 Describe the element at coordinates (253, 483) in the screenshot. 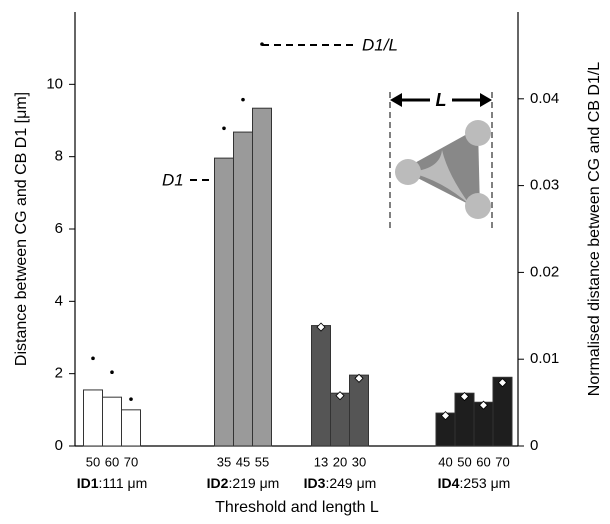

I see `group-length: :219 μm` at that location.